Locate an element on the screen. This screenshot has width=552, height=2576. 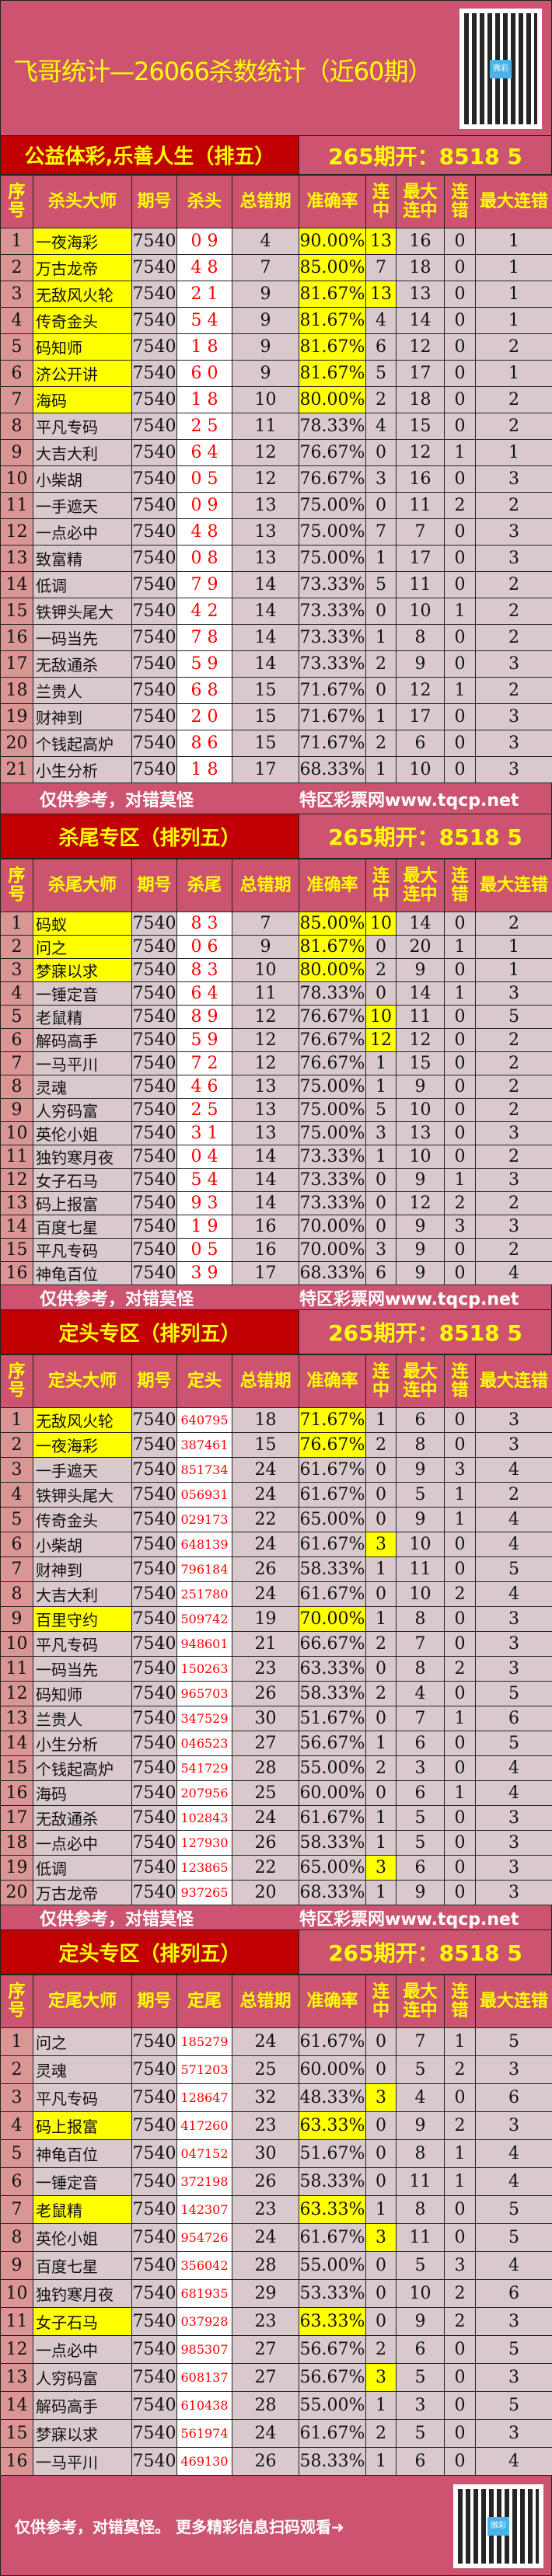
cell-max-streak-hit: 6 is located at coordinates (421, 1420).